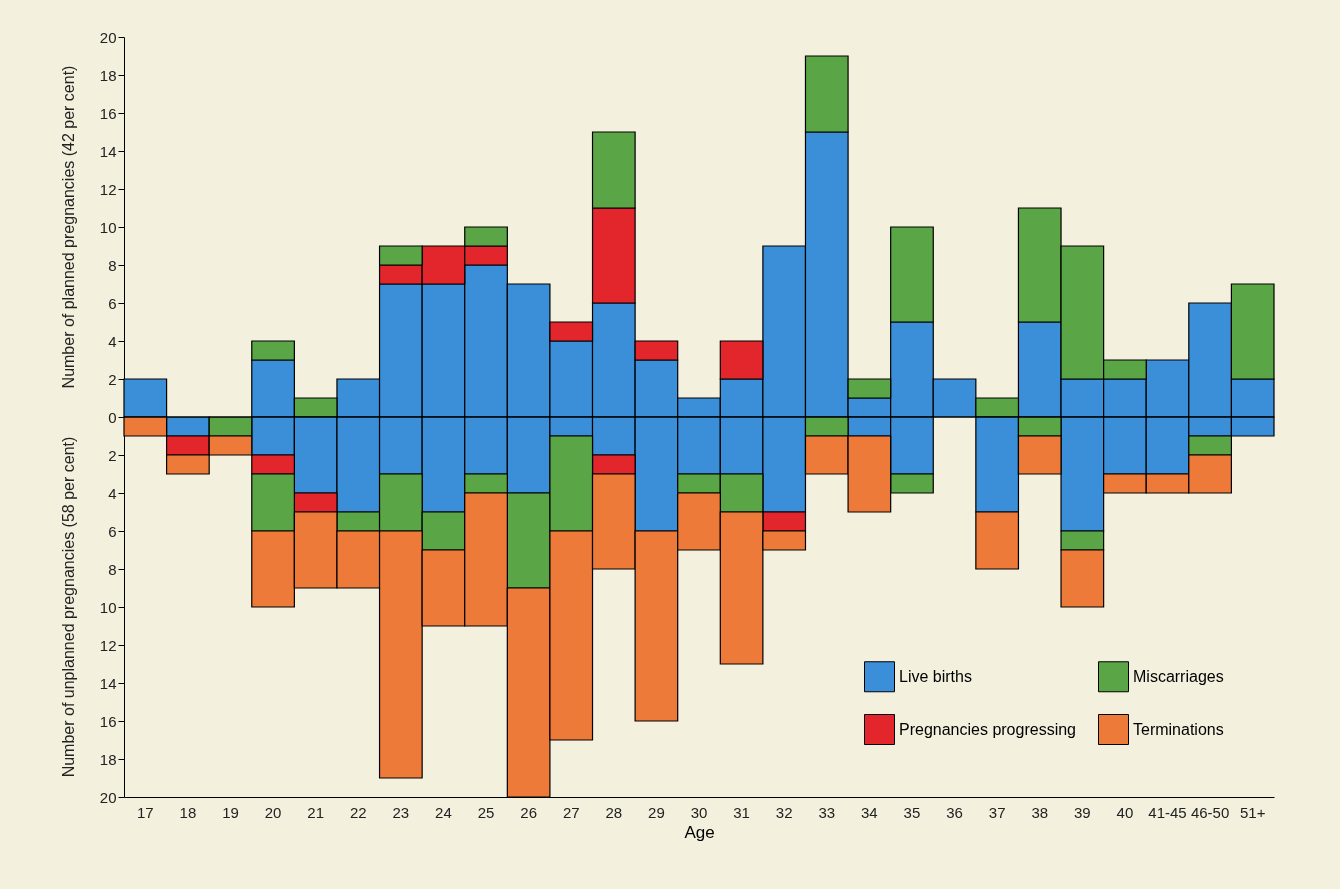 Image resolution: width=1340 pixels, height=889 pixels. I want to click on x-tick-label: 22, so click(358, 812).